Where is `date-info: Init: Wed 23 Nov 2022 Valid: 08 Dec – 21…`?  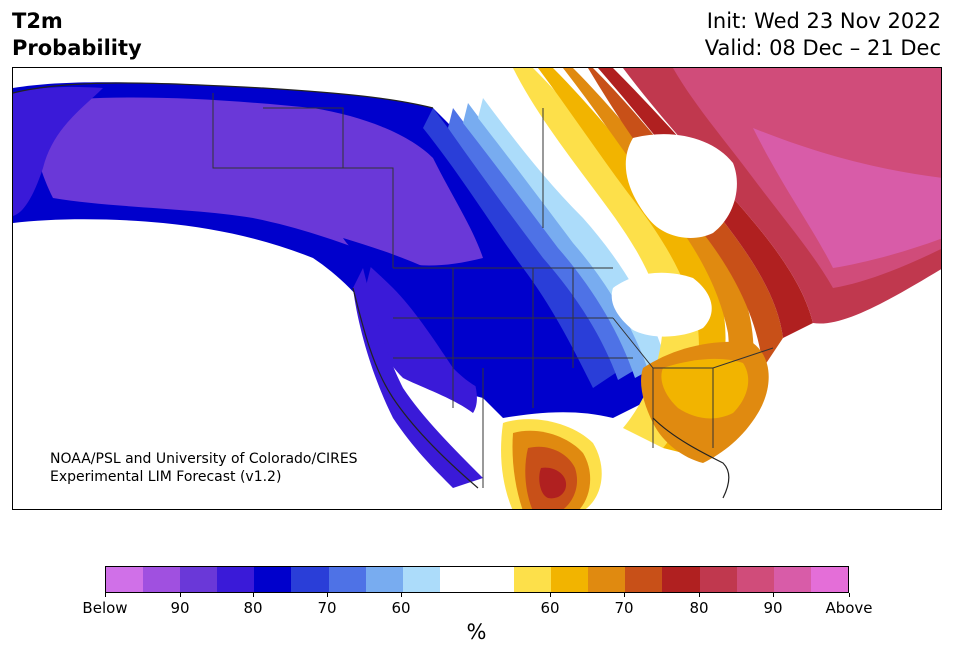
date-info: Init: Wed 23 Nov 2022 Valid: 08 Dec – 21… is located at coordinates (823, 35).